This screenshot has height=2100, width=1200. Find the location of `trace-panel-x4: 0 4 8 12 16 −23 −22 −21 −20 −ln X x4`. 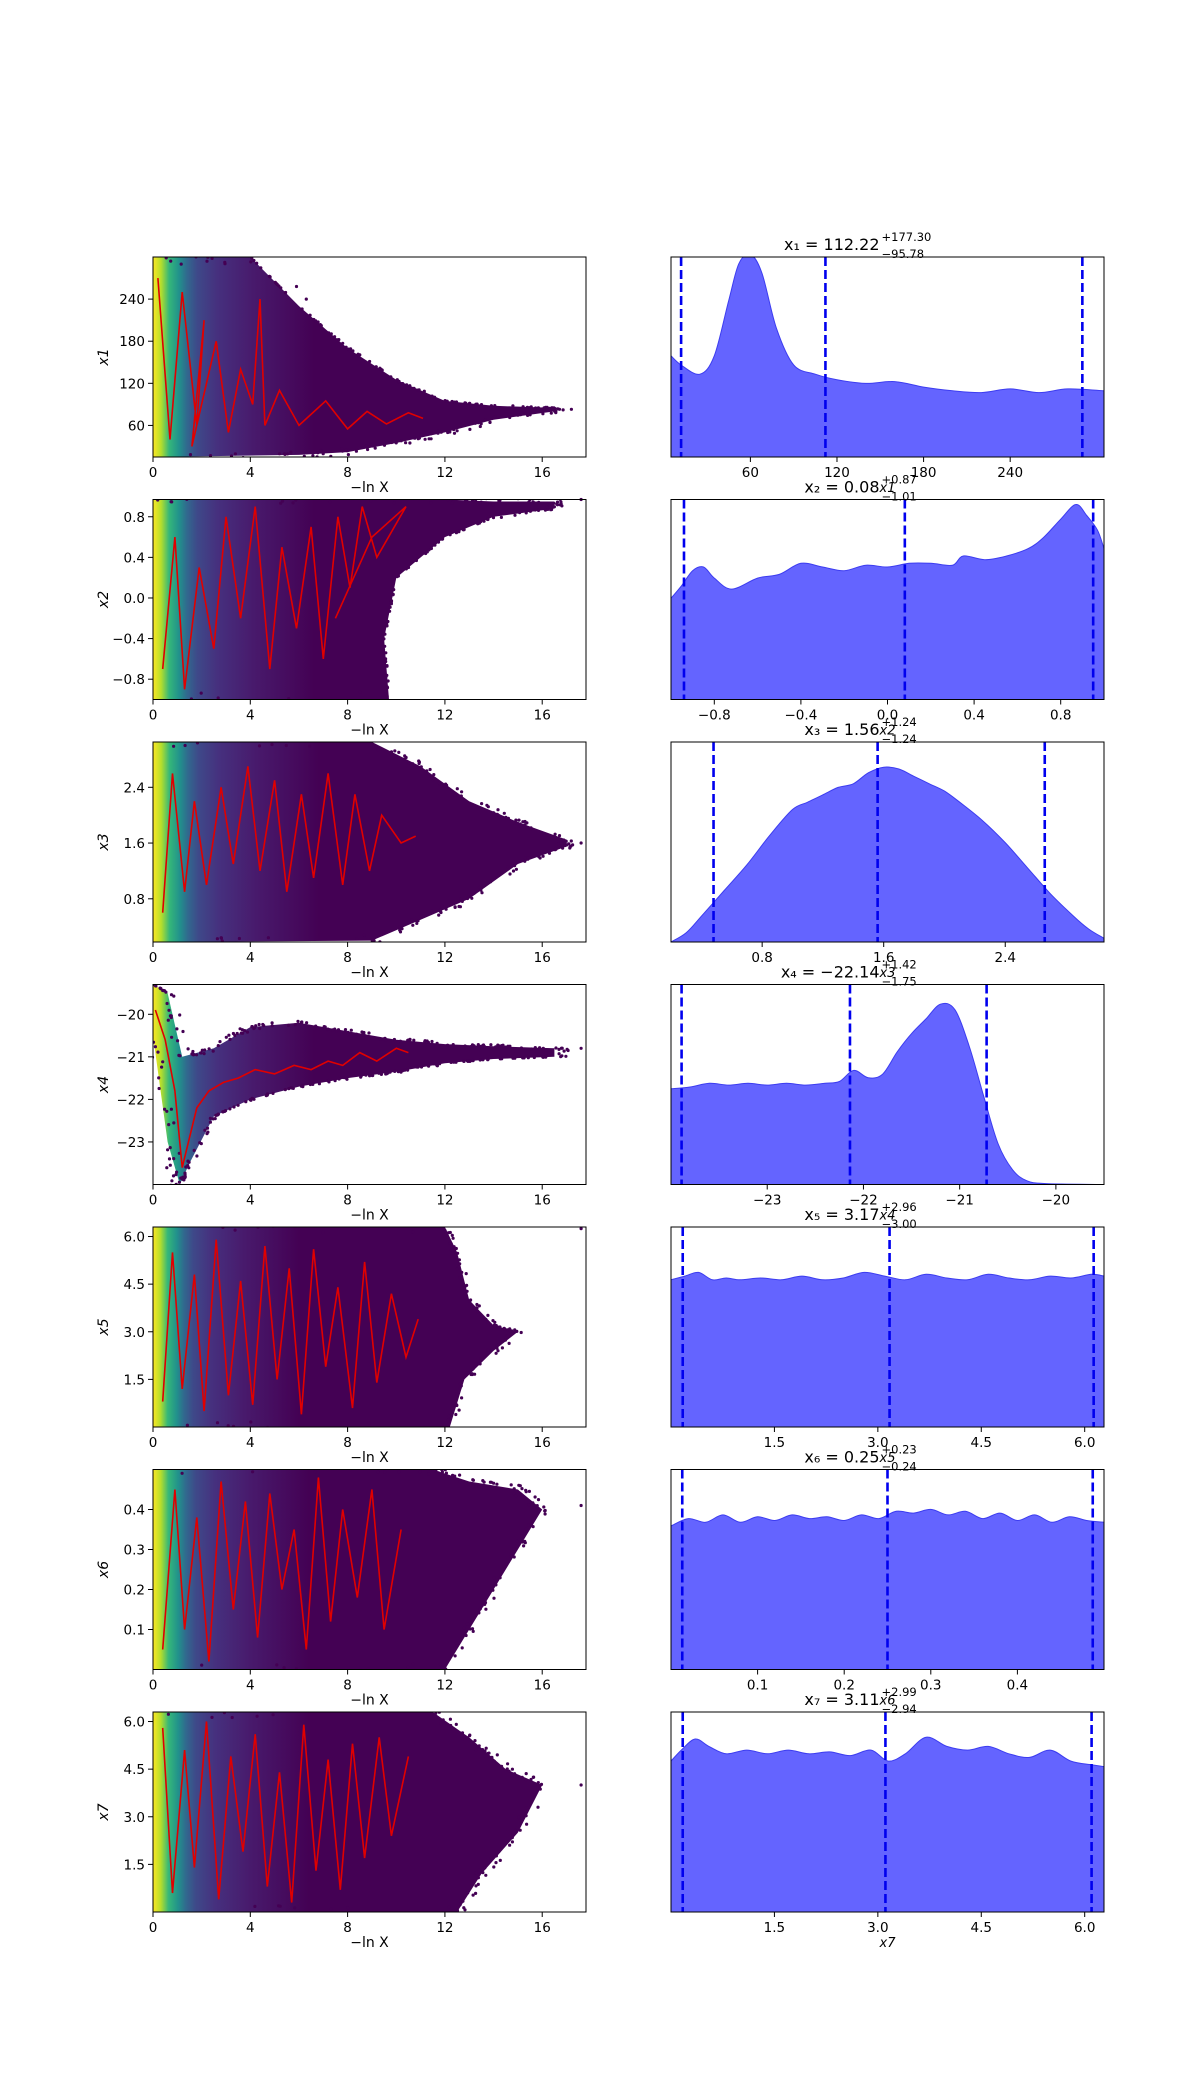

trace-panel-x4: 0 4 8 12 16 −23 −22 −21 −20 −ln X x4 is located at coordinates (341, 1104).